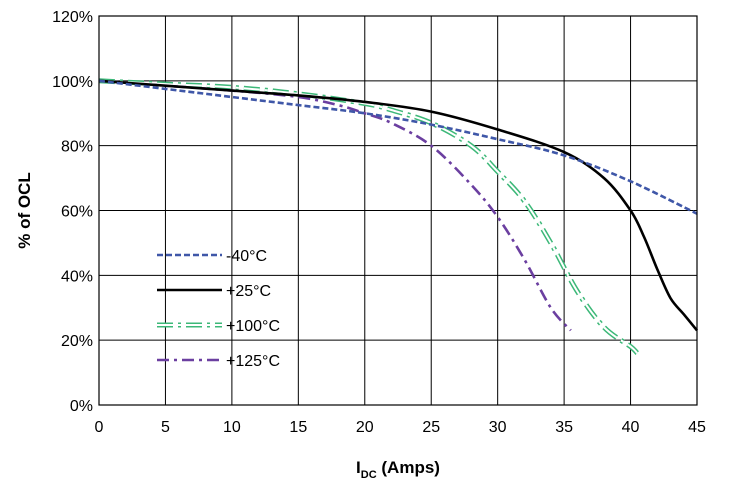  What do you see at coordinates (631, 427) in the screenshot?
I see `x-tick-label: 40` at bounding box center [631, 427].